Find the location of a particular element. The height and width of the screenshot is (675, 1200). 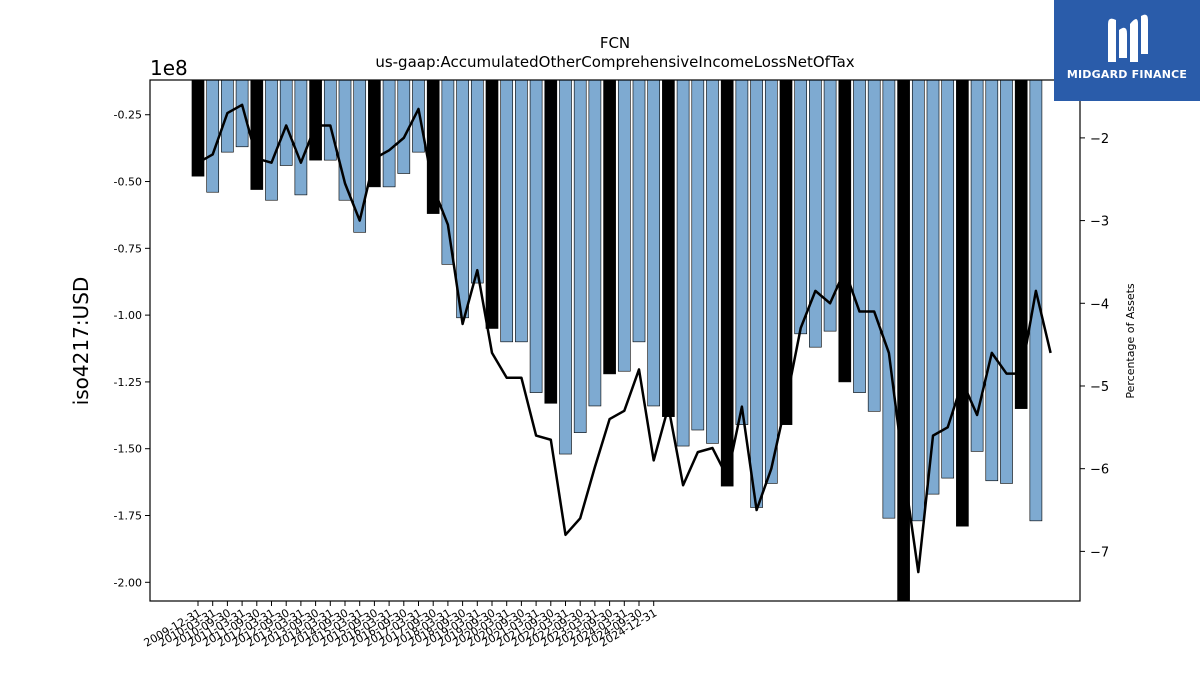

y2-tick-label: −5 is located at coordinates (1099, 387).